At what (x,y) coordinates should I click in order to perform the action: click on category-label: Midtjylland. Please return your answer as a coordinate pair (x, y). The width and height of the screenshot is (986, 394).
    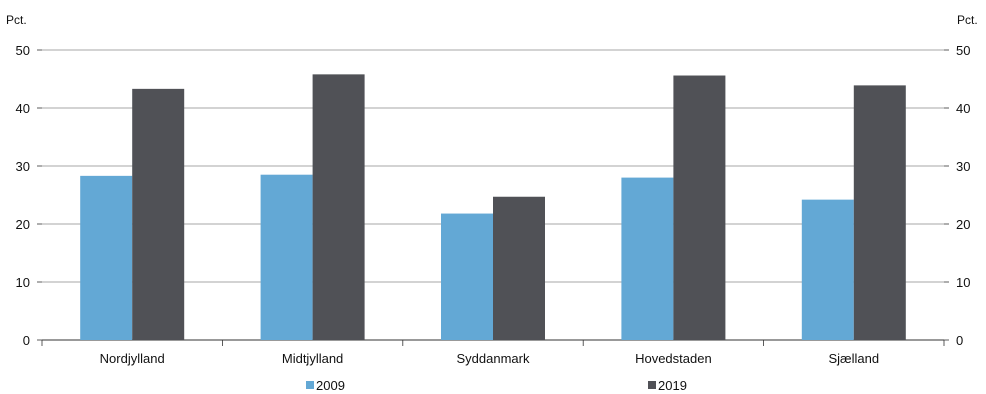
    Looking at the image, I should click on (312, 358).